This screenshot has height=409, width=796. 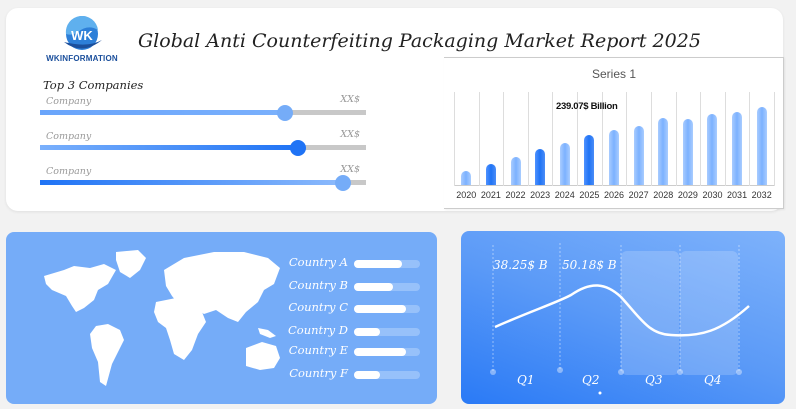 What do you see at coordinates (663, 195) in the screenshot?
I see `x-tick-label: 2028` at bounding box center [663, 195].